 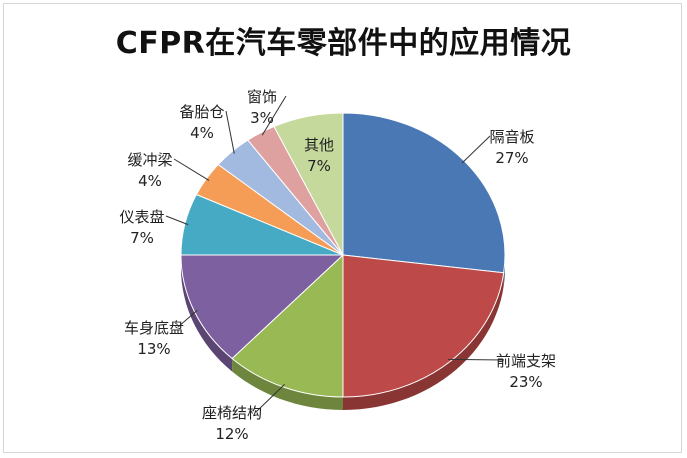 I want to click on slice-label-4: 仪表盘, so click(x=141, y=217).